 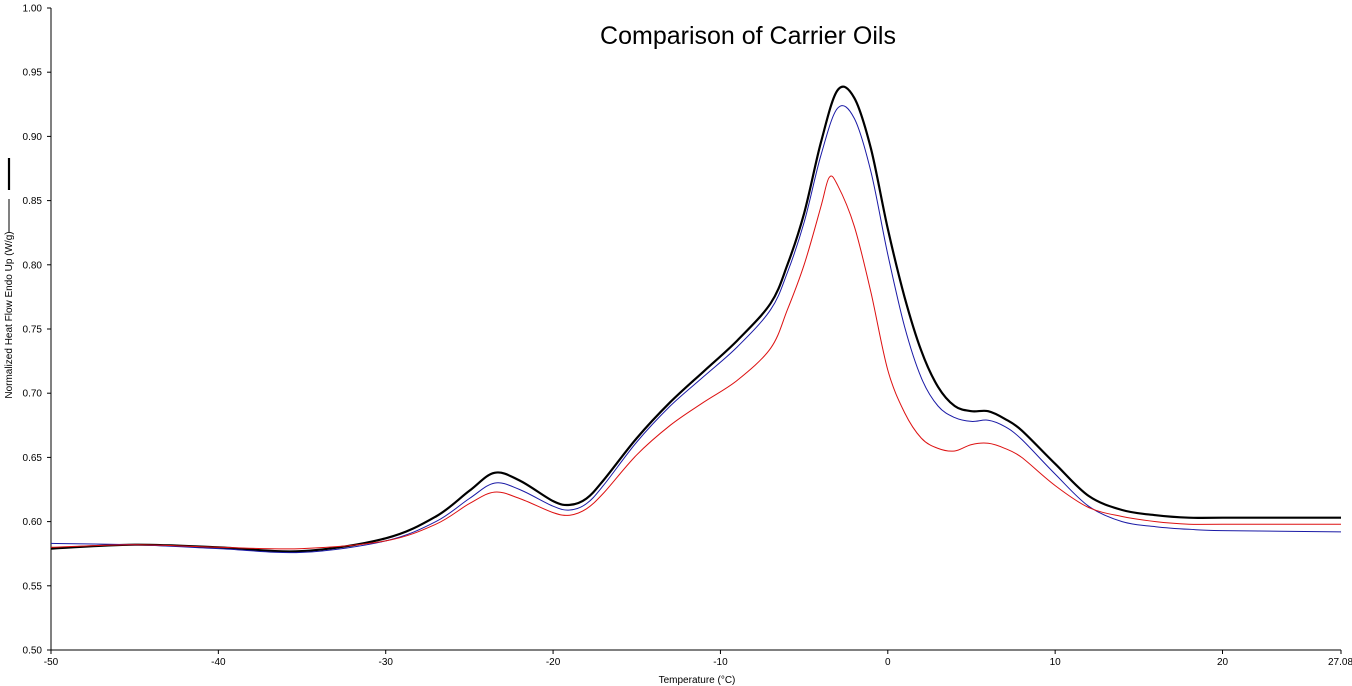 I want to click on x-tick-label: 0, so click(x=888, y=662).